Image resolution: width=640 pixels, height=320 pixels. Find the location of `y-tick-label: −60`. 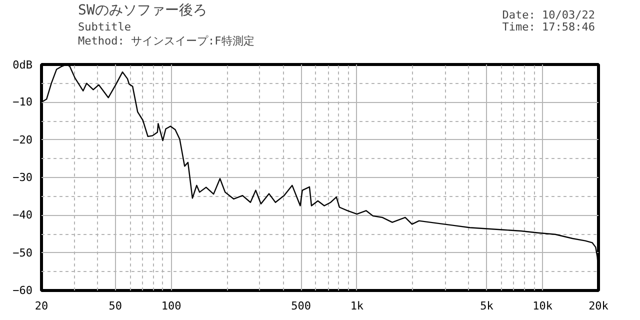

y-tick-label: −60 is located at coordinates (22, 290).